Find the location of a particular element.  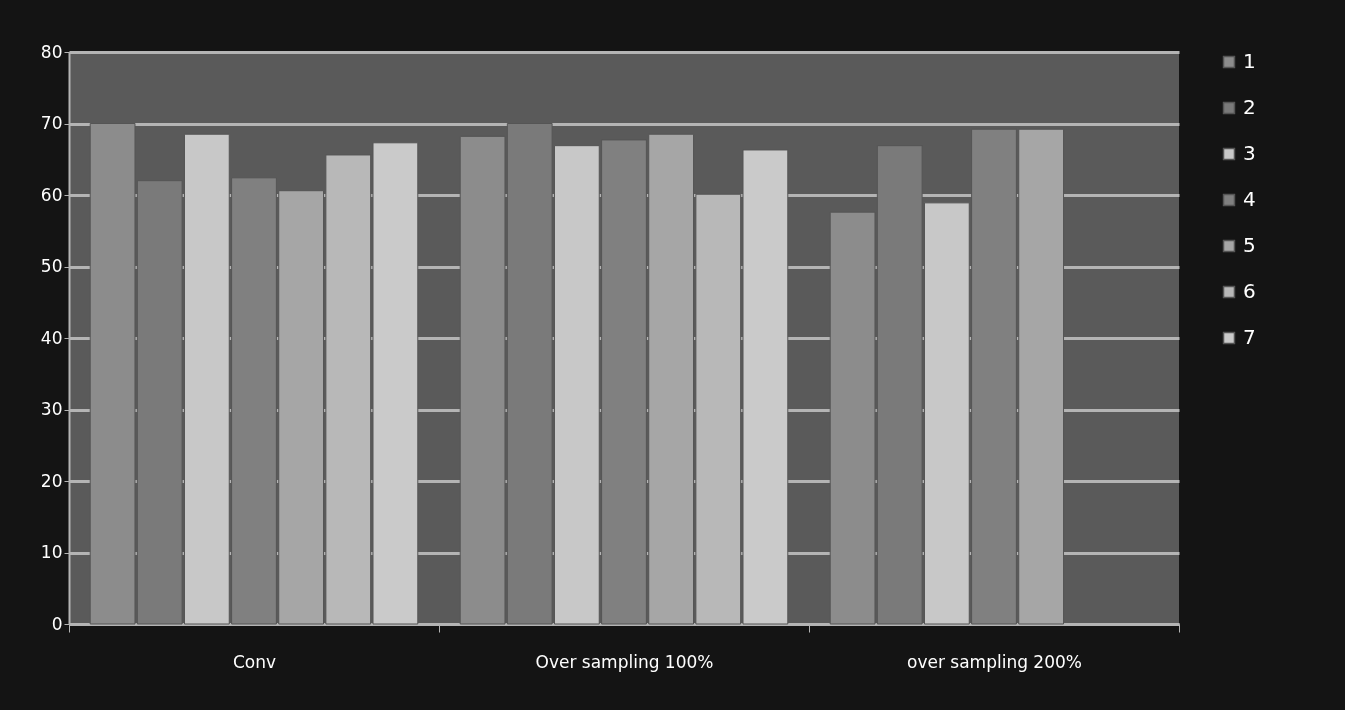

legend-label: 6 is located at coordinates (1249, 291).